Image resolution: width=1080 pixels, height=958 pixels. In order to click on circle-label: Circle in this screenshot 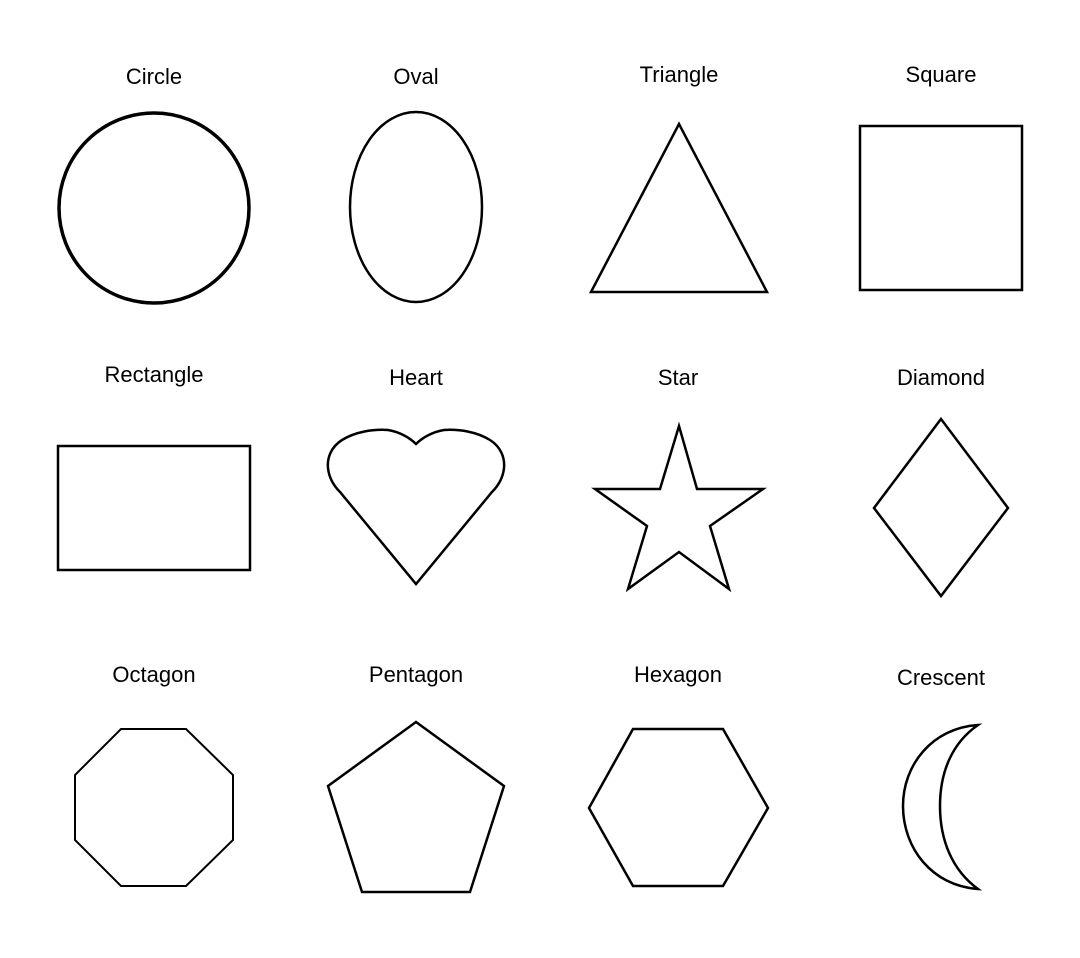, I will do `click(154, 76)`.